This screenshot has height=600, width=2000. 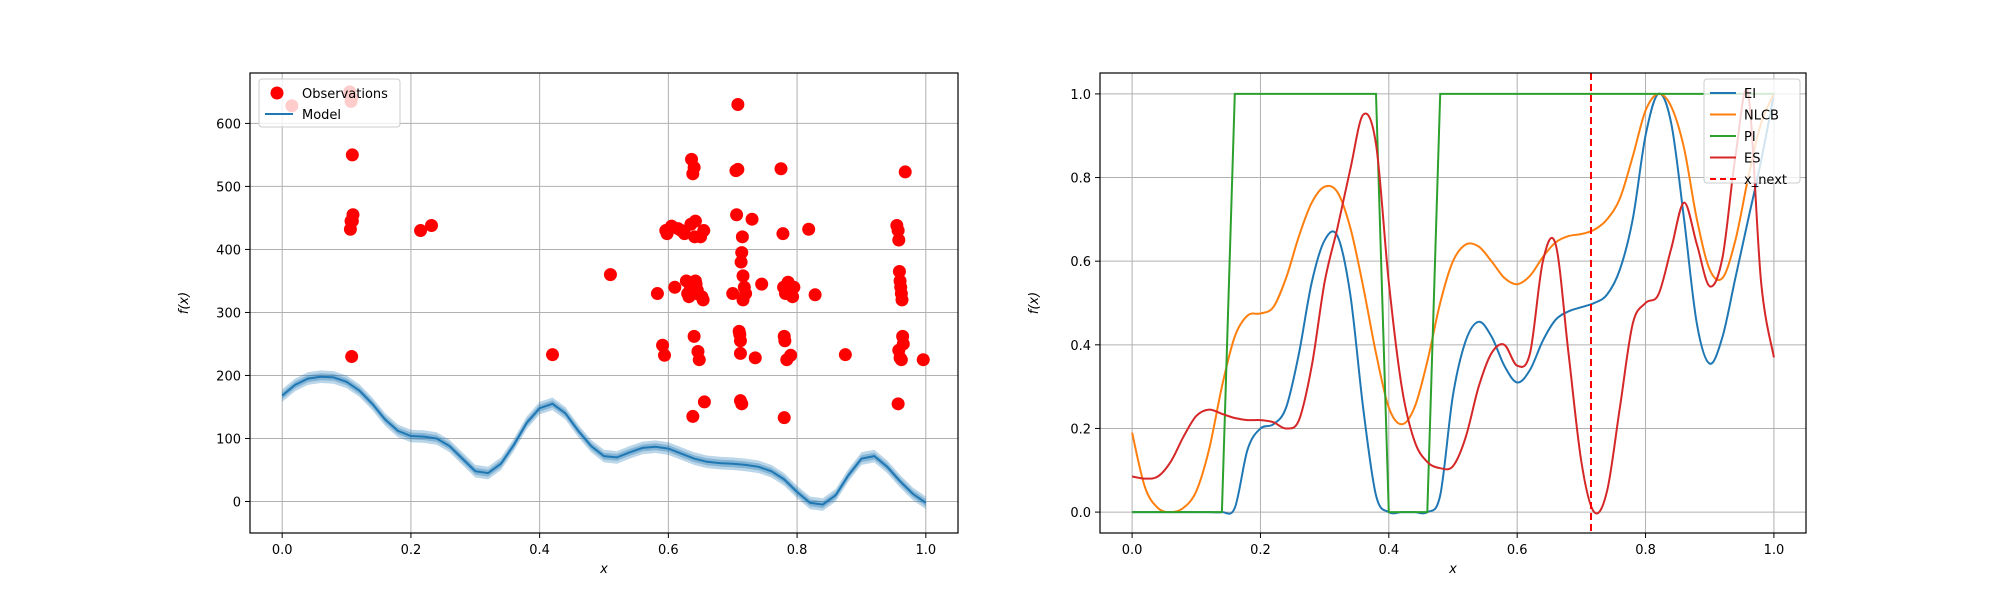 I want to click on y-tick-label: 600, so click(x=228, y=124).